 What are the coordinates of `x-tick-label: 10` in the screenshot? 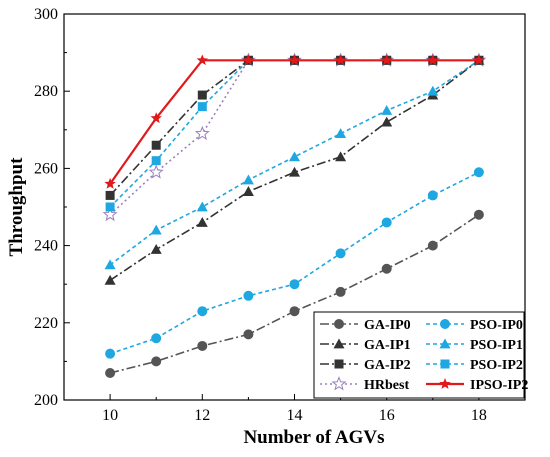 It's located at (110, 415).